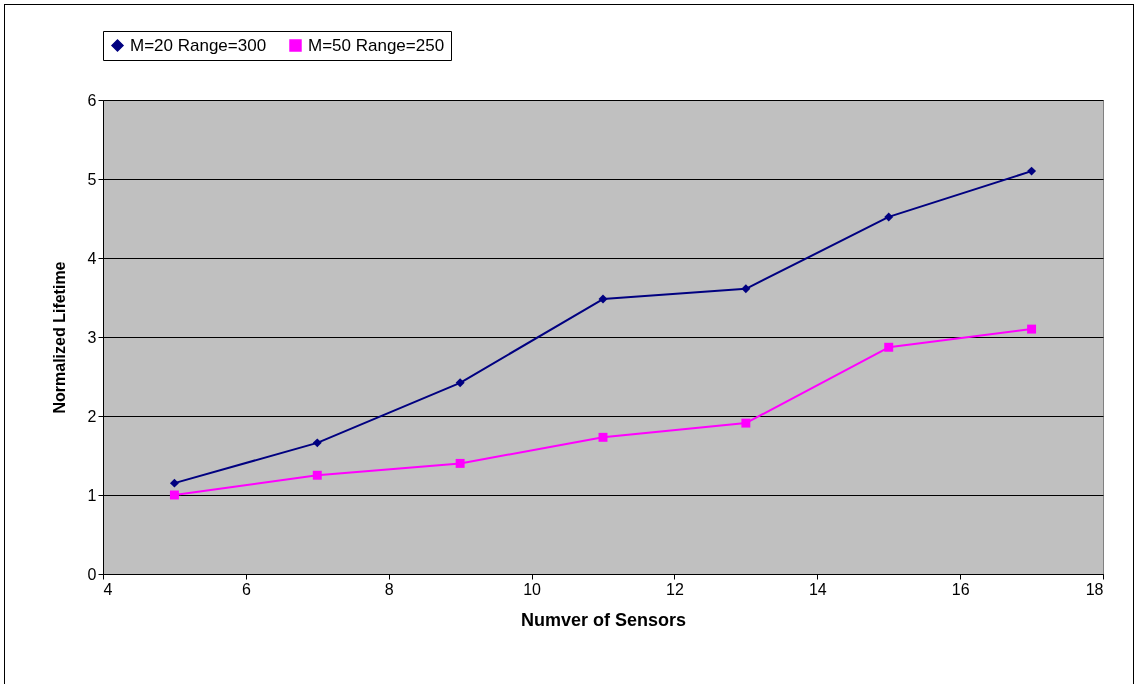  What do you see at coordinates (92, 258) in the screenshot?
I see `y-tick-label: 4` at bounding box center [92, 258].